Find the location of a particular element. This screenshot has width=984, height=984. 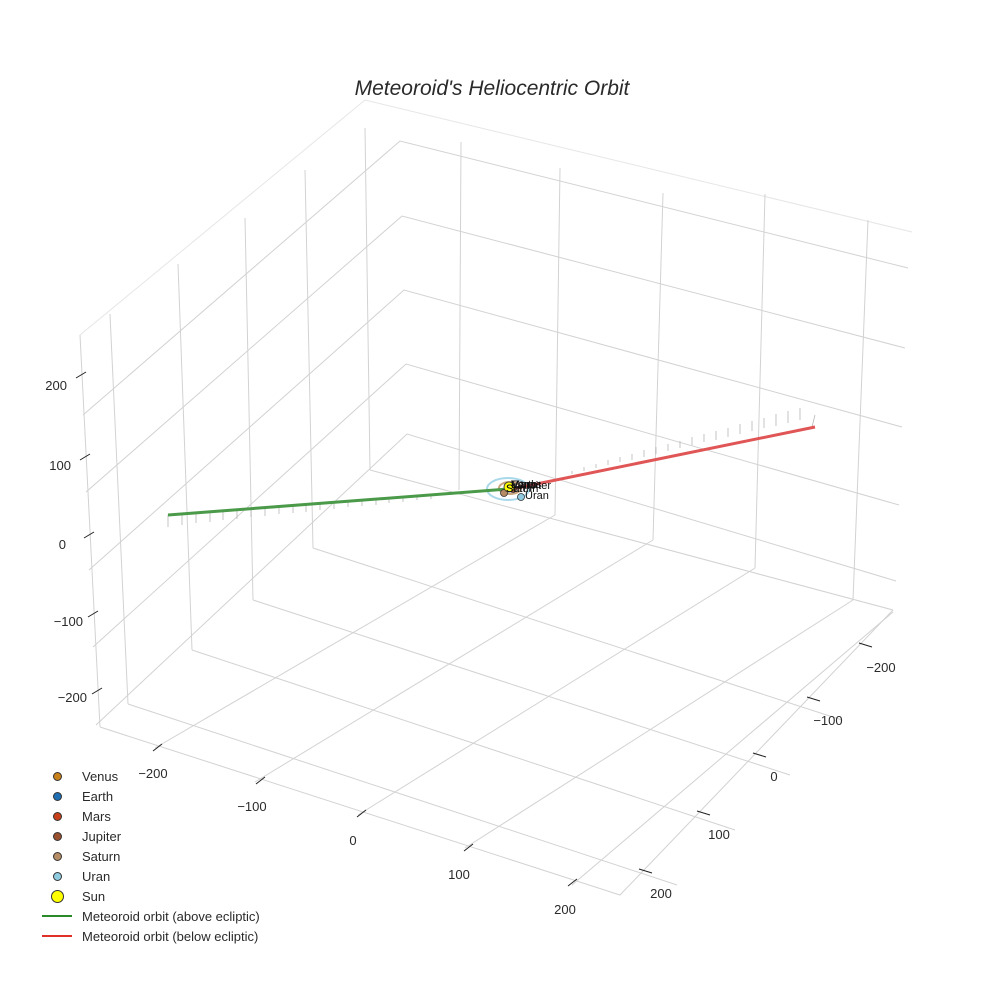

x-tick-label: 0 is located at coordinates (352, 840).